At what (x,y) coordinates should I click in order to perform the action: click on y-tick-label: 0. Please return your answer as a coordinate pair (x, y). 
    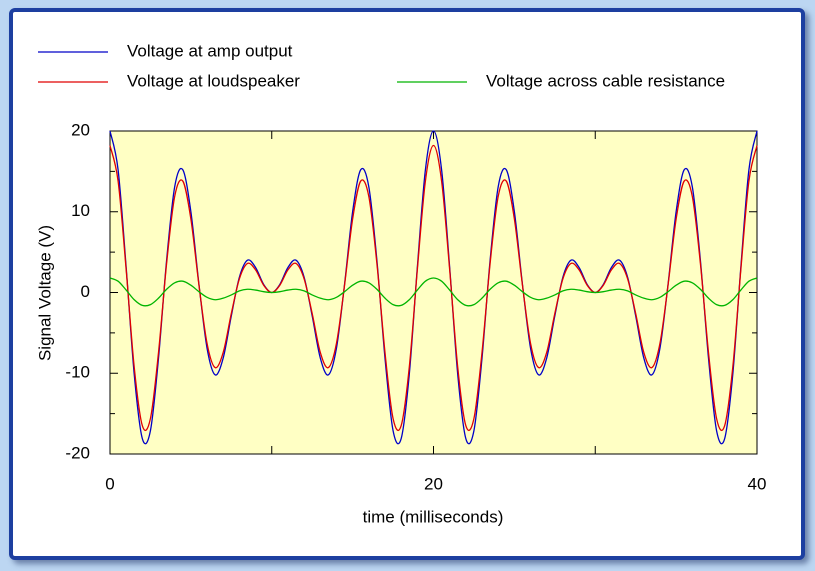
    Looking at the image, I should click on (85, 291).